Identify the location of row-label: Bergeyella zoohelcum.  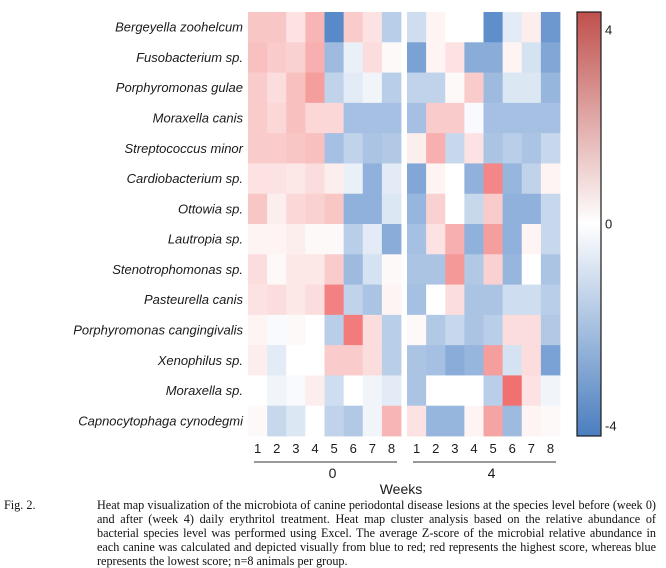
(179, 27).